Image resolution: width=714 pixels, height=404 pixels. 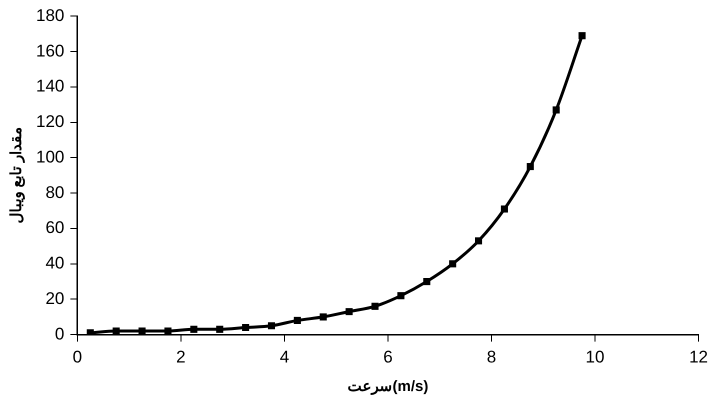 I want to click on x-tick-label: 2, so click(x=181, y=356).